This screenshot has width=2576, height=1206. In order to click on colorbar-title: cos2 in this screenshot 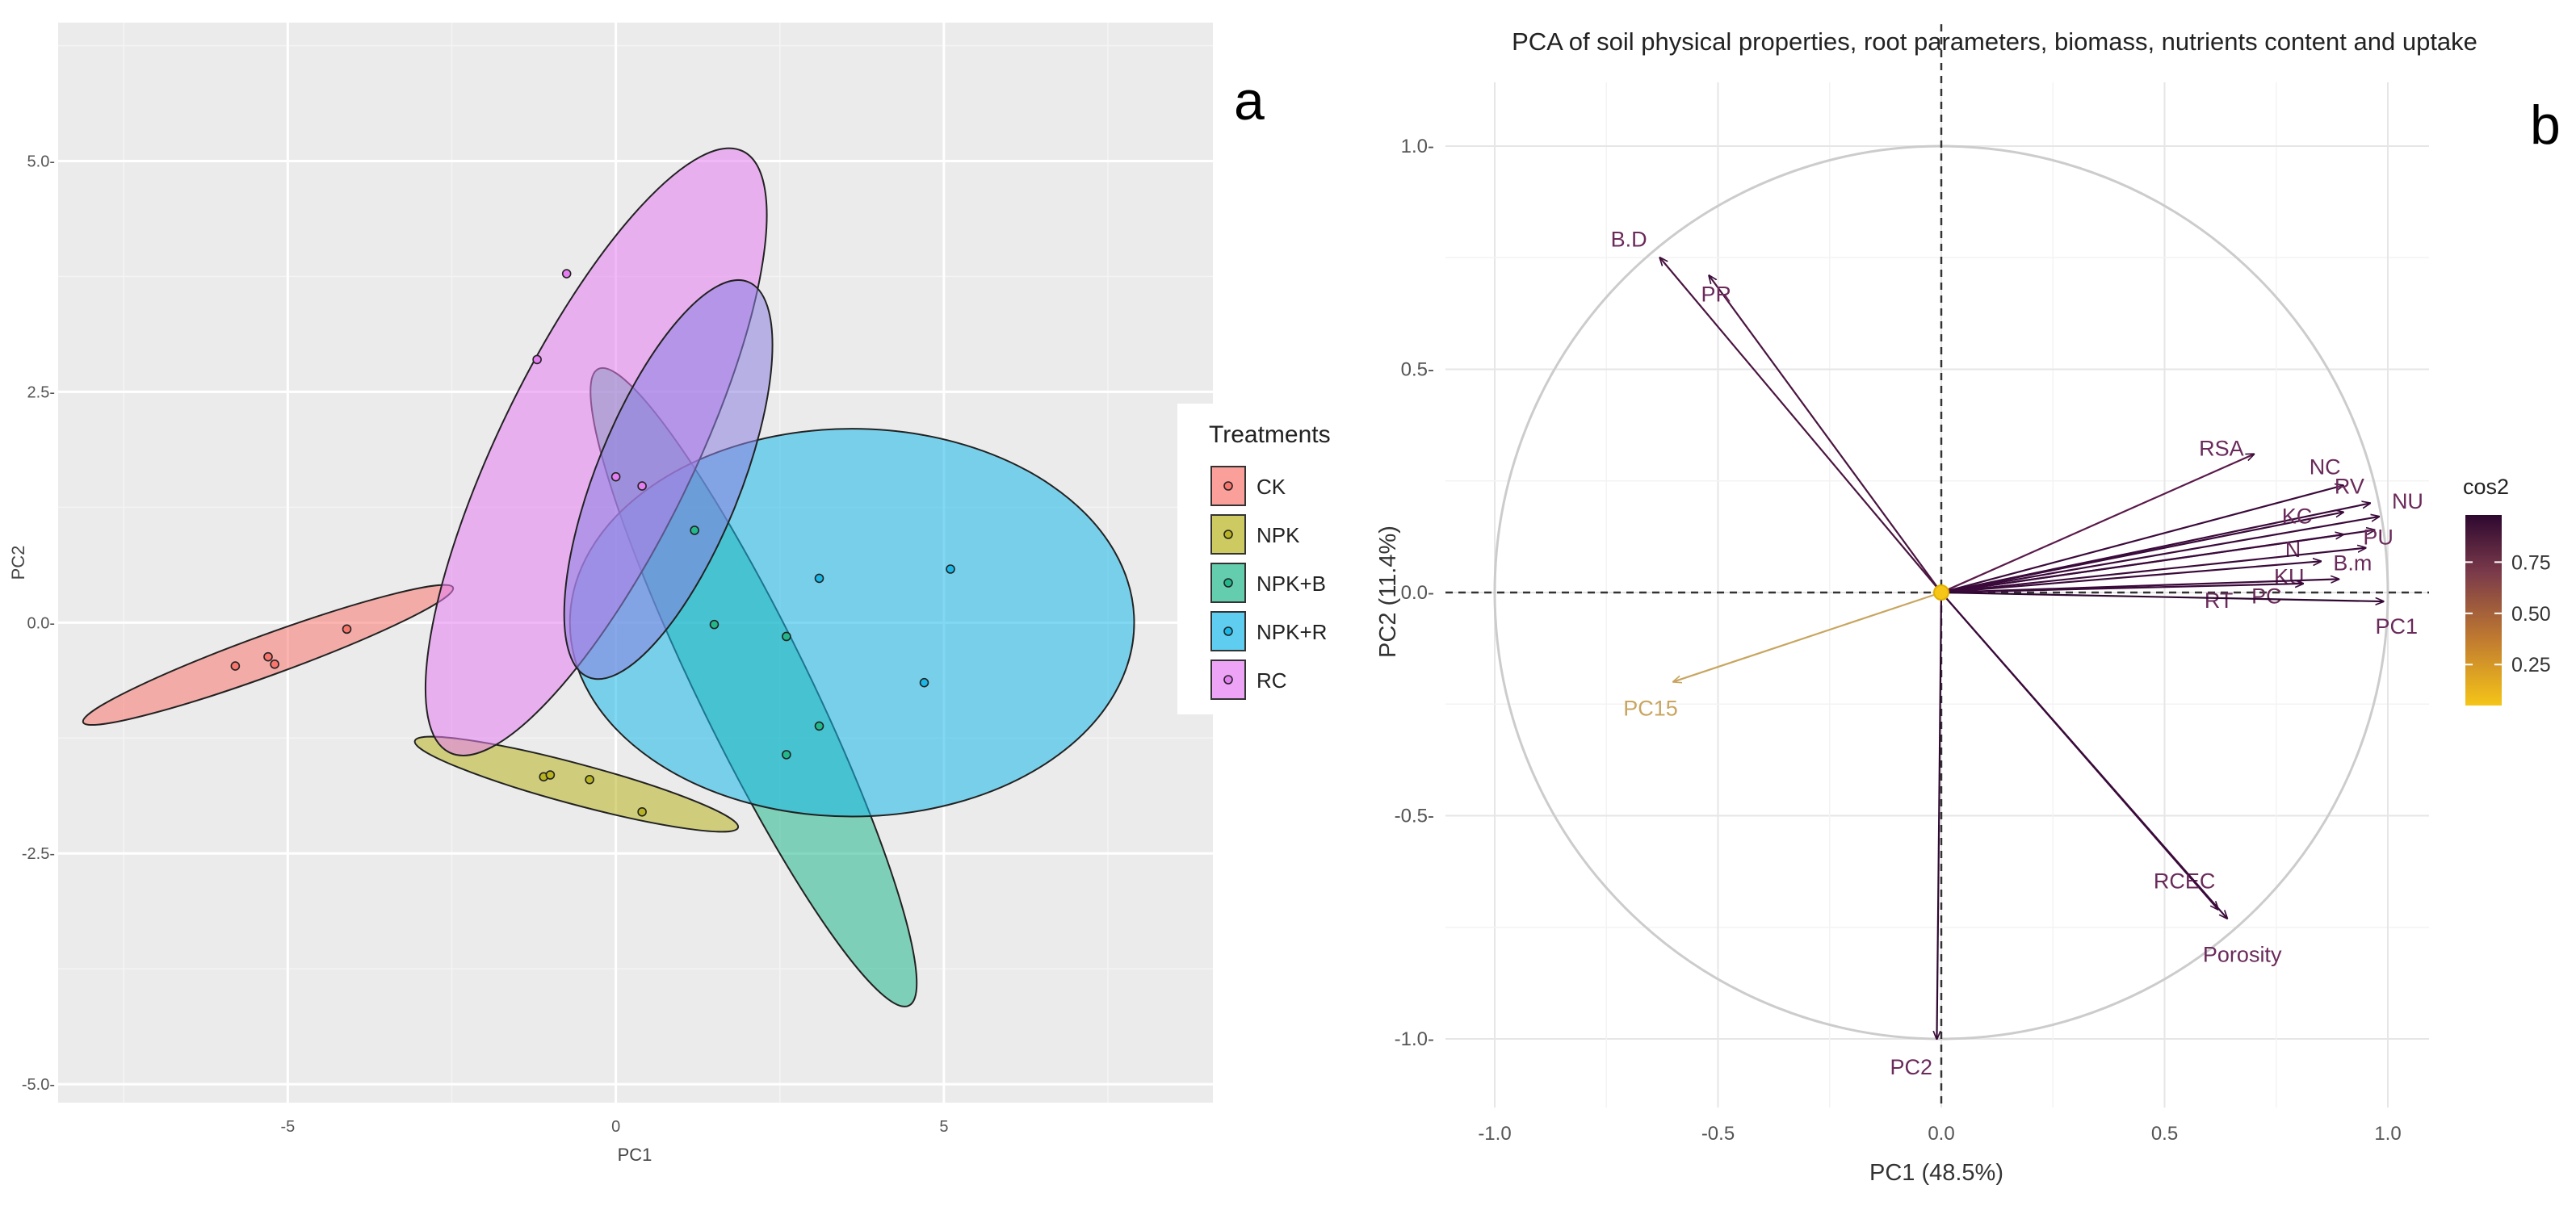, I will do `click(2486, 487)`.